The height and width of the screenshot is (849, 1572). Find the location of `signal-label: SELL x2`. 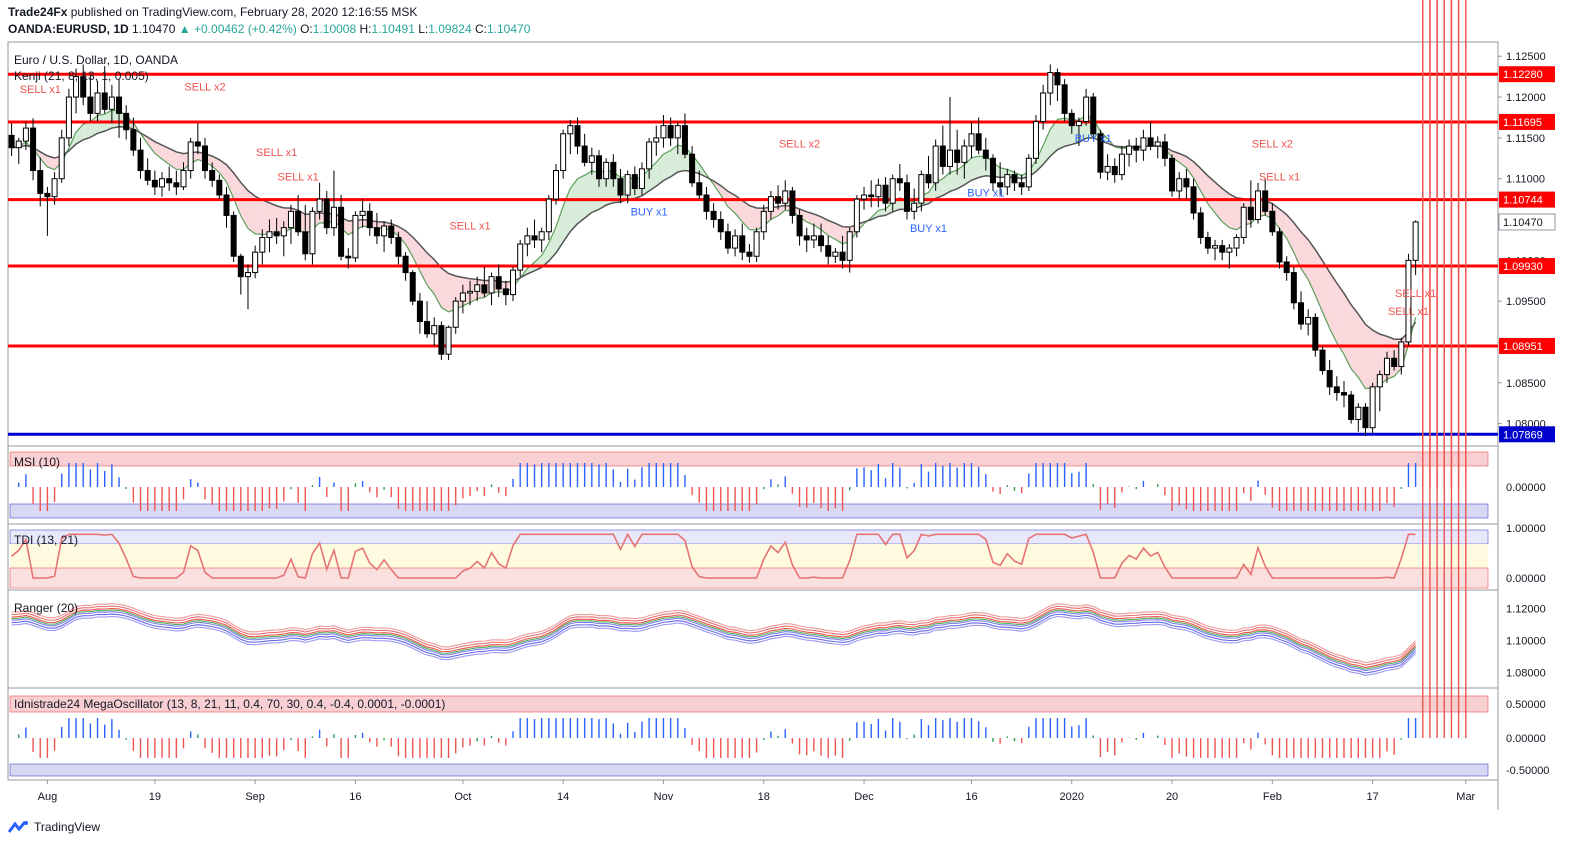

signal-label: SELL x2 is located at coordinates (204, 88).